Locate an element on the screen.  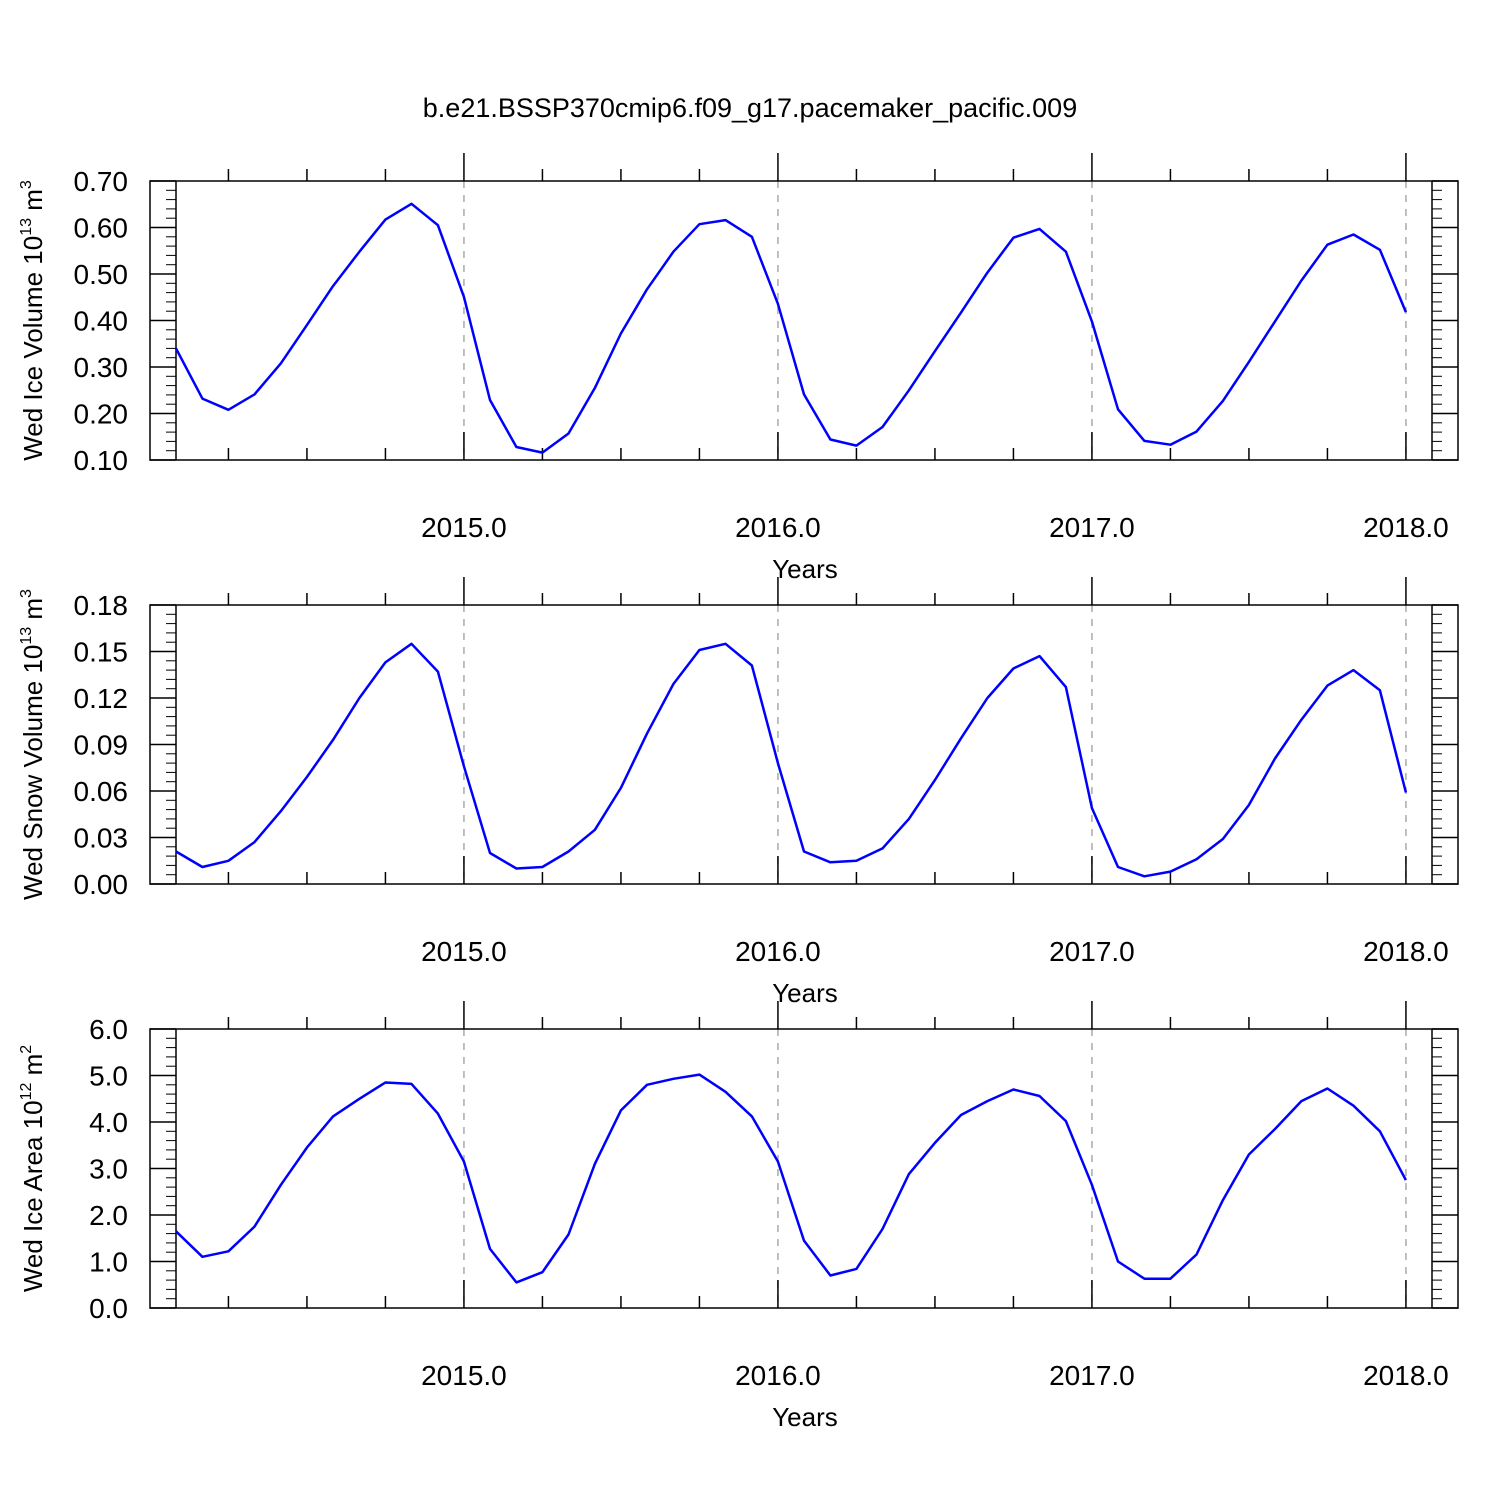
y-tick-label: 0.50 is located at coordinates (101, 274).